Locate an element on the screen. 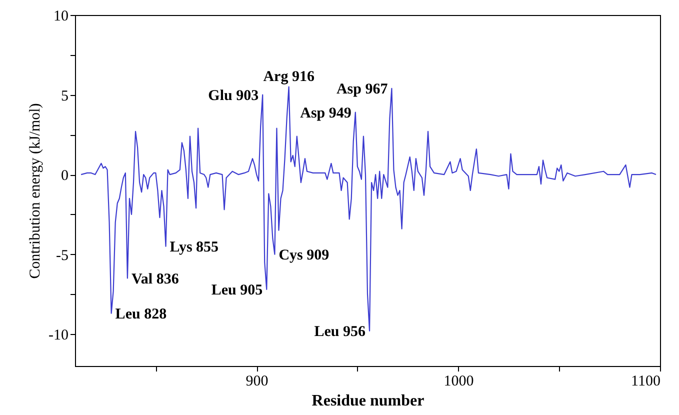  annotation: Leu 905 is located at coordinates (237, 290).